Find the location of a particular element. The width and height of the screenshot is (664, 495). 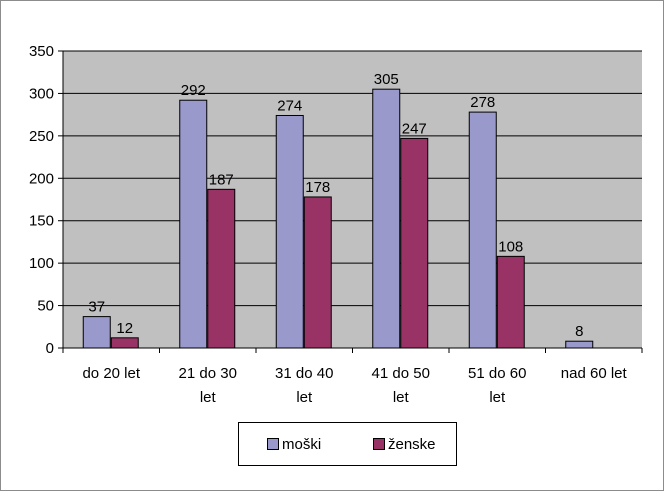

data-label: 108 is located at coordinates (510, 246).